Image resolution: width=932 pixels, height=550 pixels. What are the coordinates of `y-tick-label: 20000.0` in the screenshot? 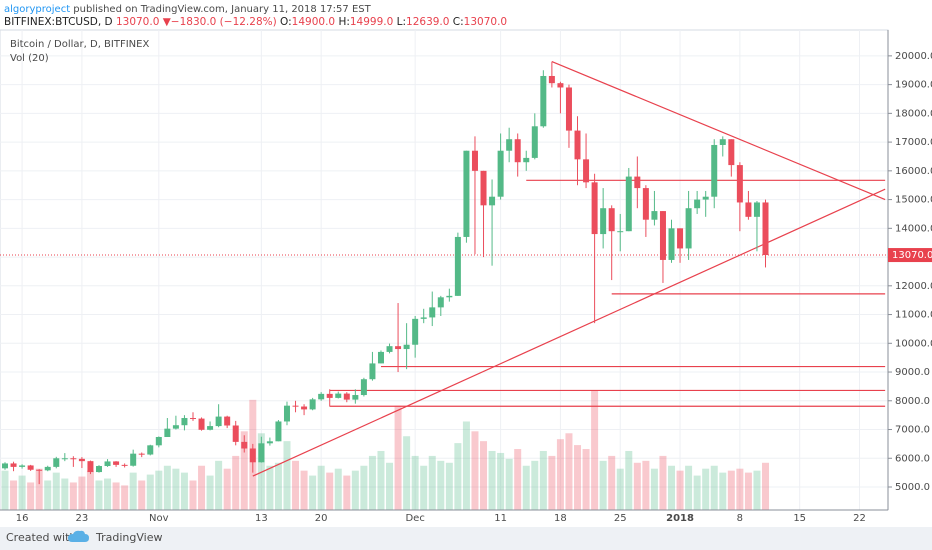 It's located at (913, 56).